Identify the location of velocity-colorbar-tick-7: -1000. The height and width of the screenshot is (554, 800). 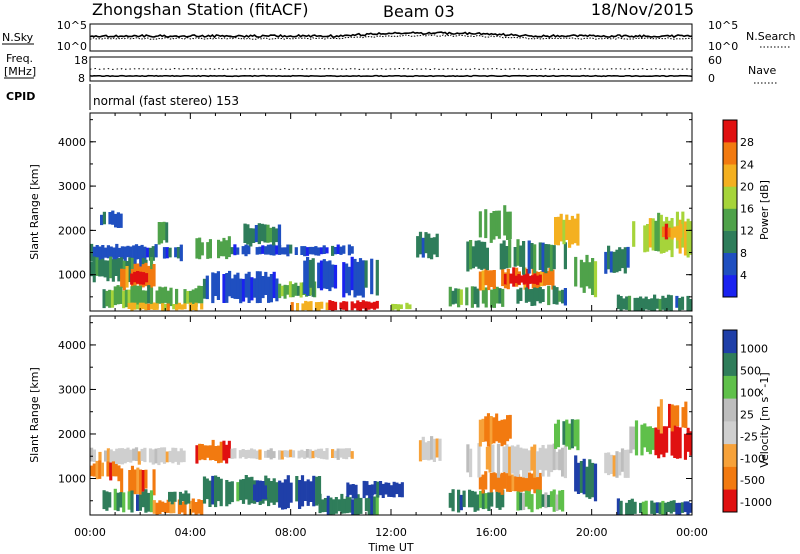
(756, 502).